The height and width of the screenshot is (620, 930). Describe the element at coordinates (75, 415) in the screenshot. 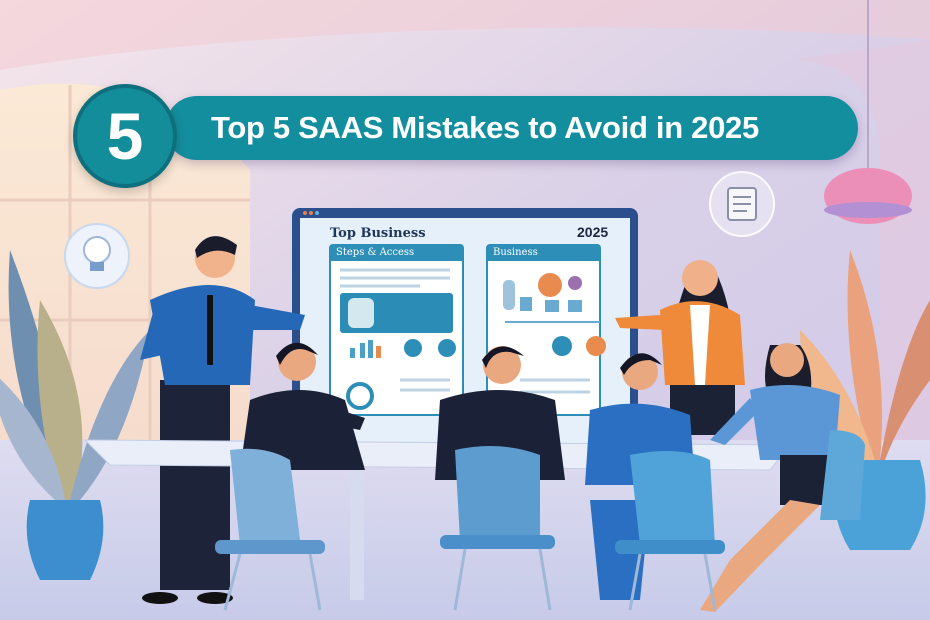

I see `left-plant` at that location.